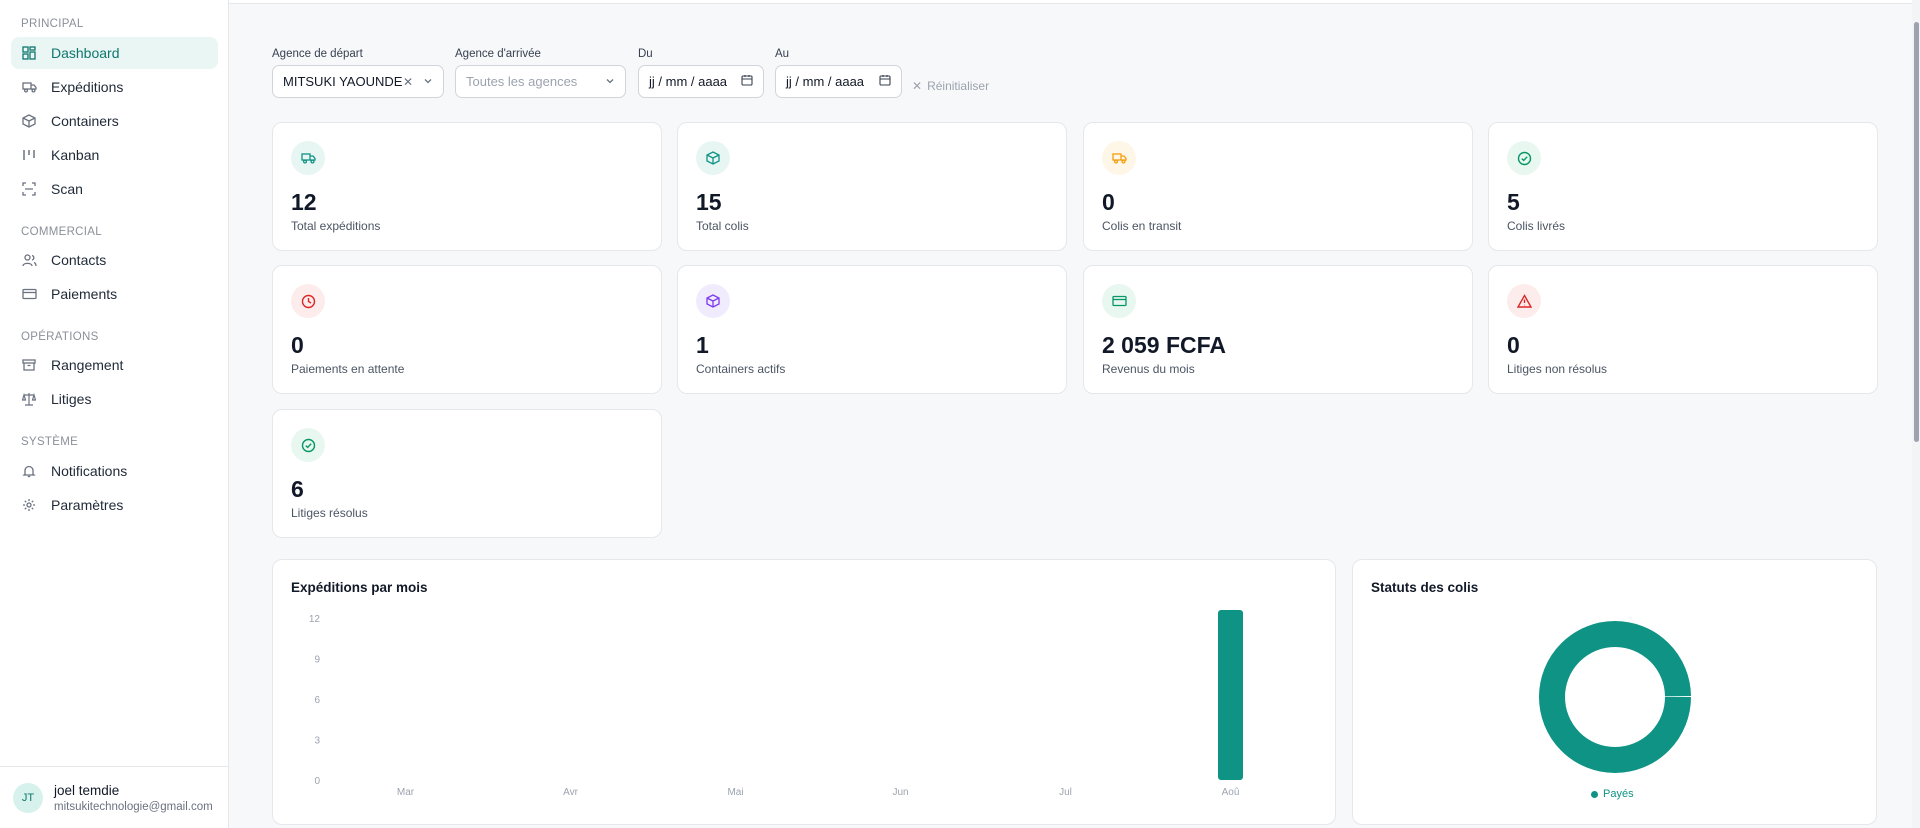 The height and width of the screenshot is (828, 1920). Describe the element at coordinates (709, 202) in the screenshot. I see `stat-value: 15` at that location.